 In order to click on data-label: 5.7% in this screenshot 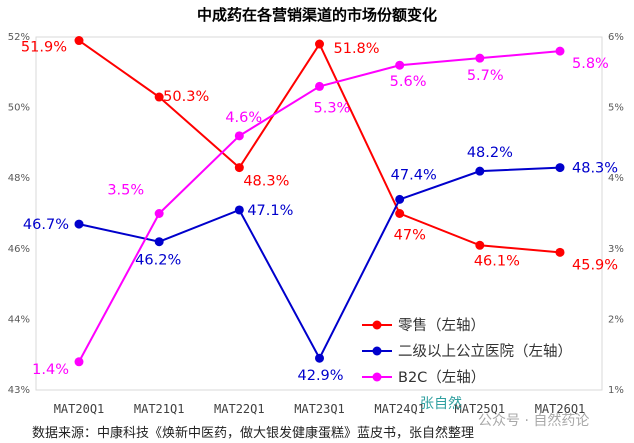, I will do `click(485, 76)`.